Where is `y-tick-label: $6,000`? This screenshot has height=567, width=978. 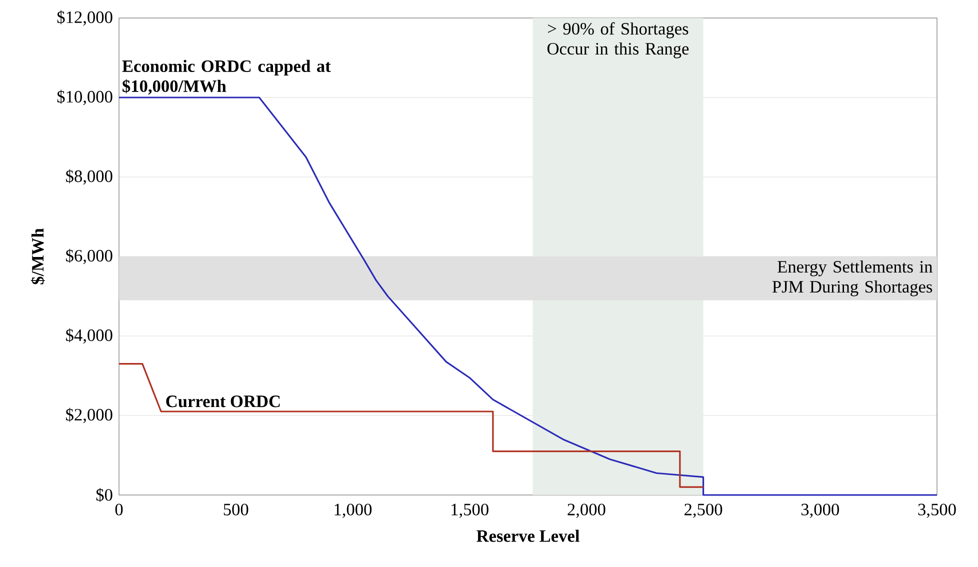
y-tick-label: $6,000 is located at coordinates (89, 256).